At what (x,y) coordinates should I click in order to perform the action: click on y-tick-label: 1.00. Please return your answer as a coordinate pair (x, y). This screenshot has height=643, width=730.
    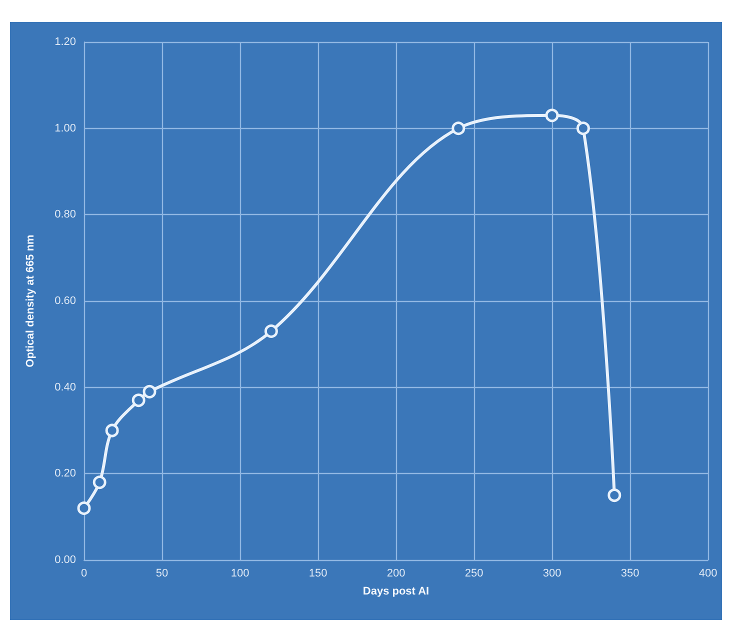
    Looking at the image, I should click on (65, 128).